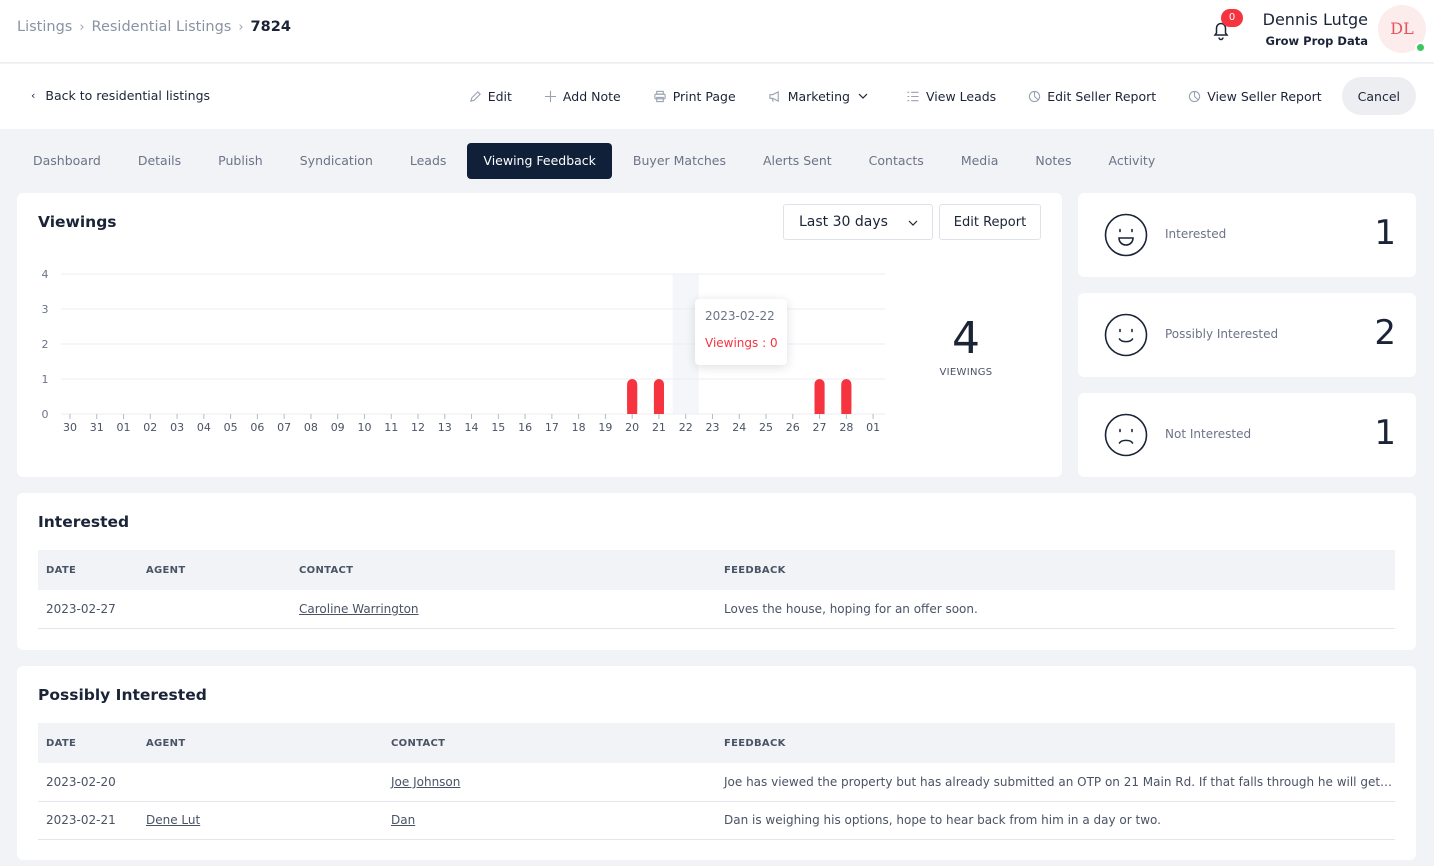  What do you see at coordinates (445, 427) in the screenshot?
I see `x-tick-label: 13` at bounding box center [445, 427].